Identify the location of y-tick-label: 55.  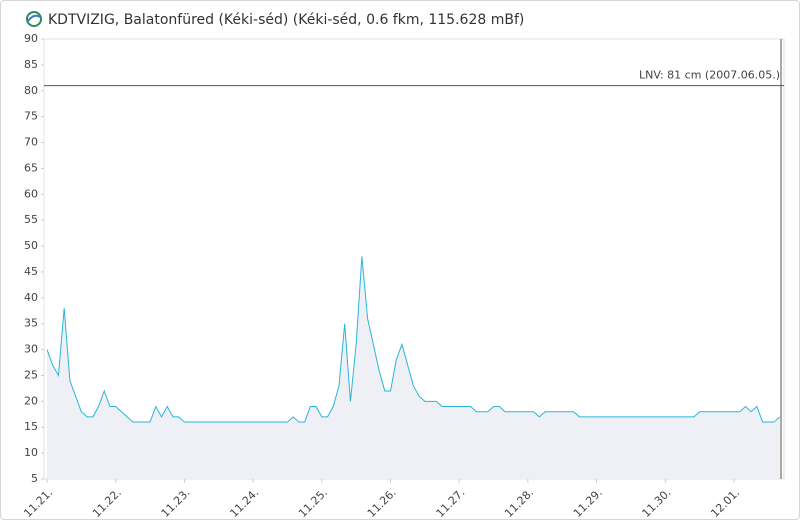
(31, 219).